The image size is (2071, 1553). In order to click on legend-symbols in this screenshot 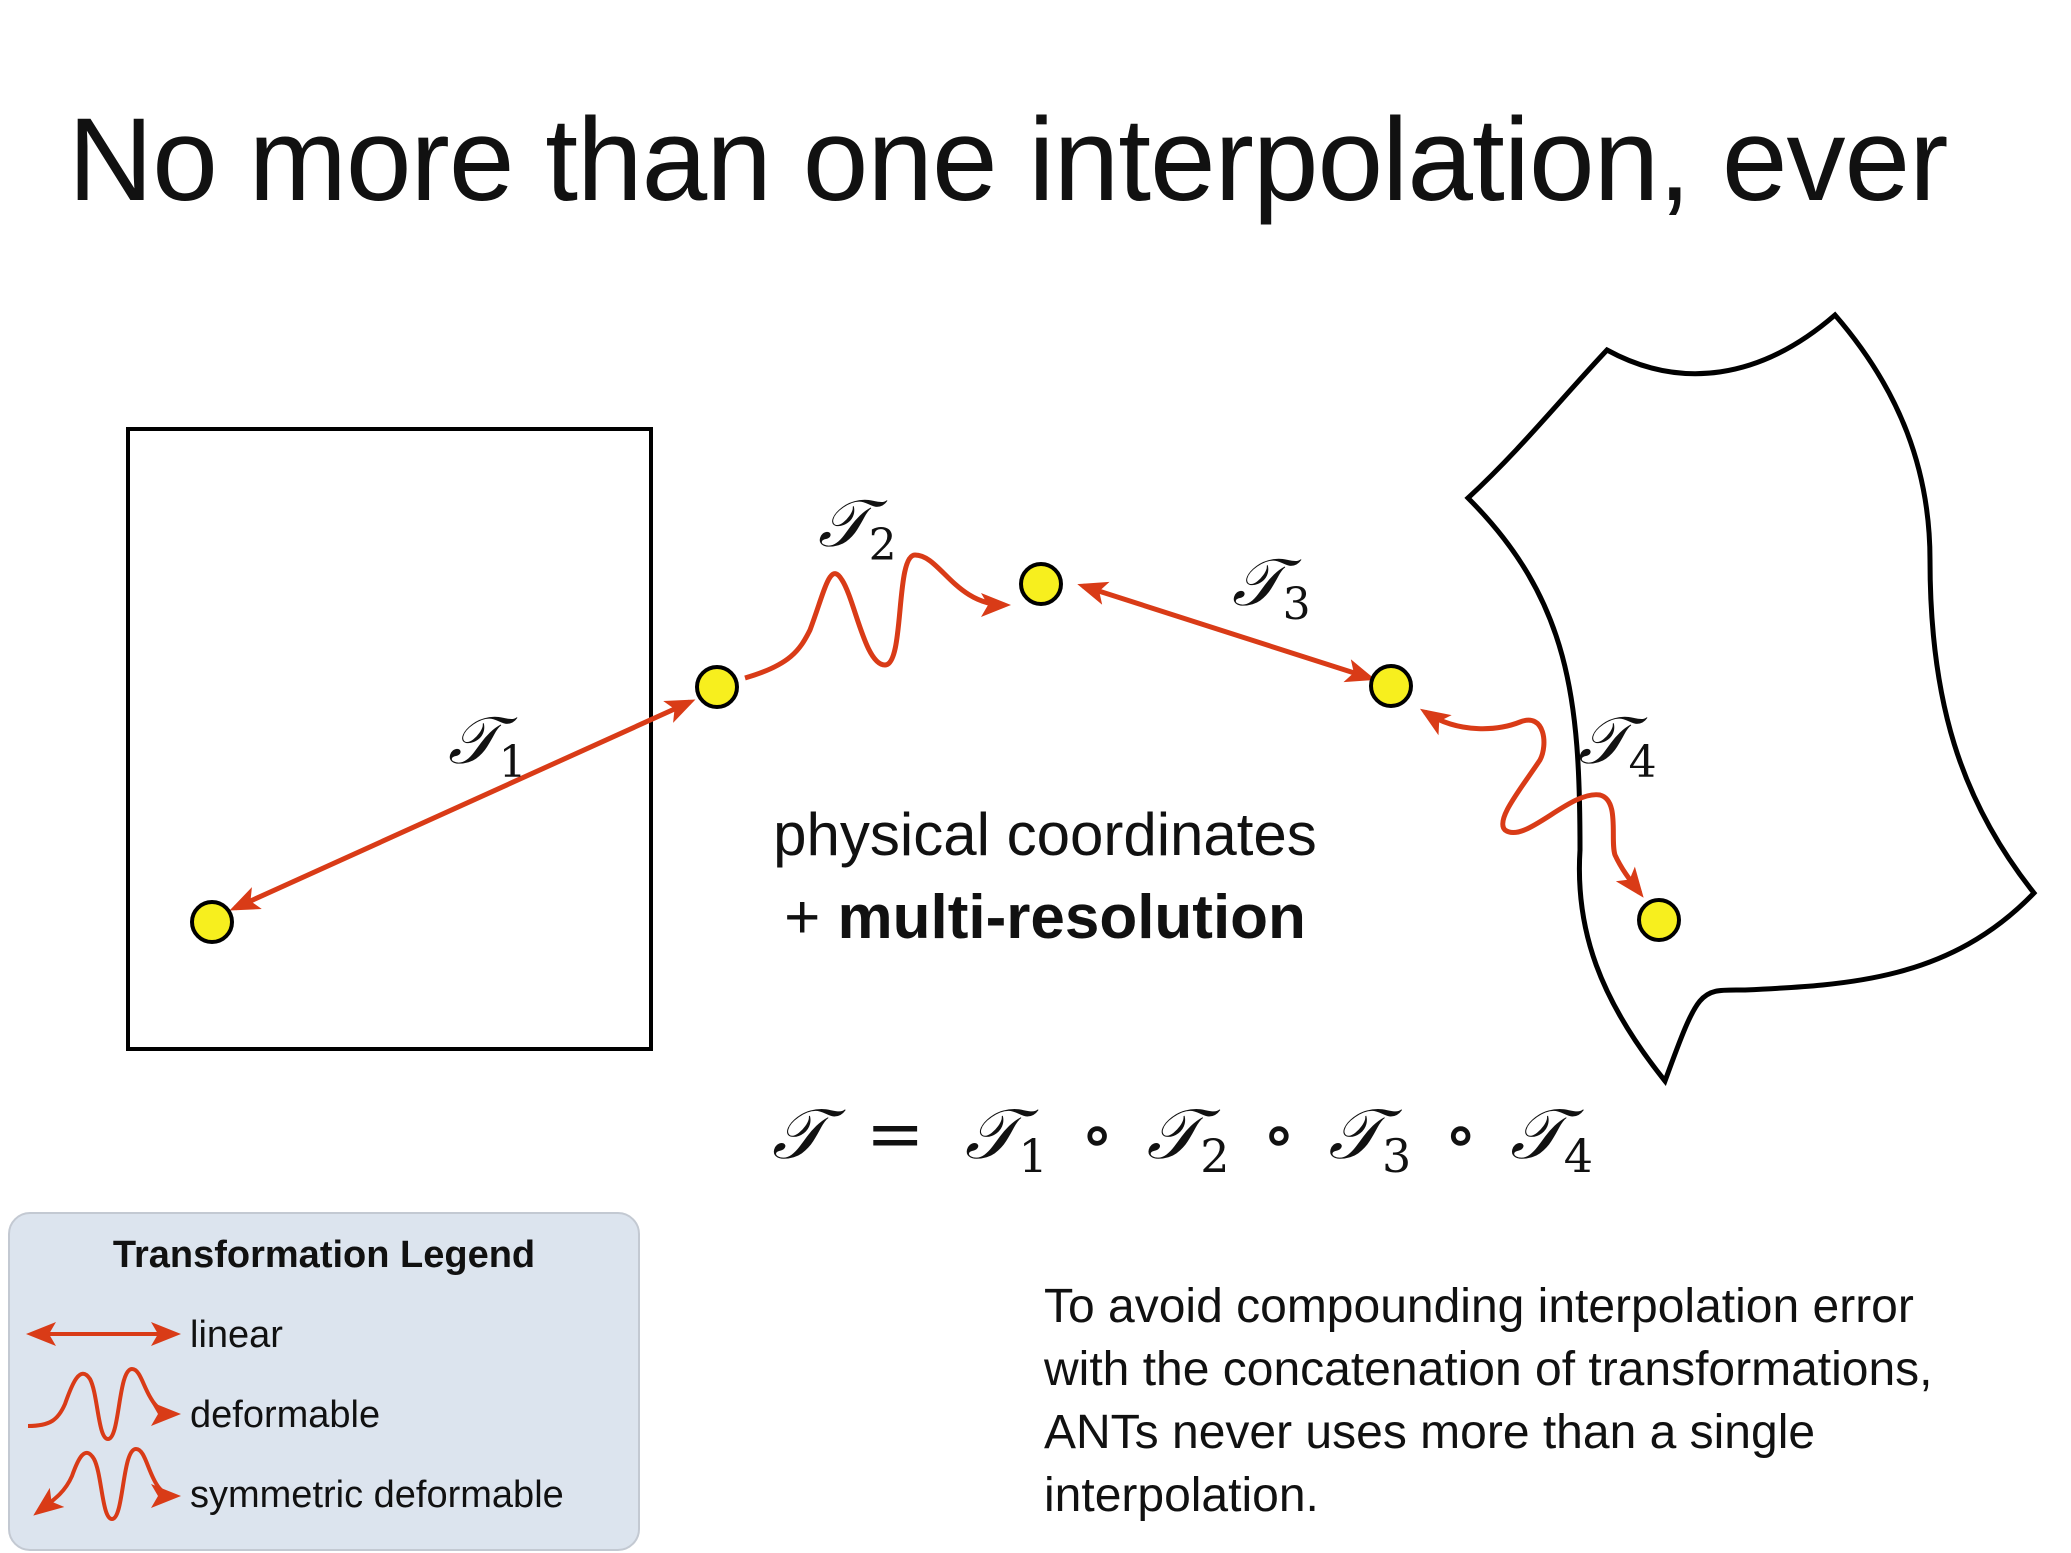, I will do `click(103, 1422)`.